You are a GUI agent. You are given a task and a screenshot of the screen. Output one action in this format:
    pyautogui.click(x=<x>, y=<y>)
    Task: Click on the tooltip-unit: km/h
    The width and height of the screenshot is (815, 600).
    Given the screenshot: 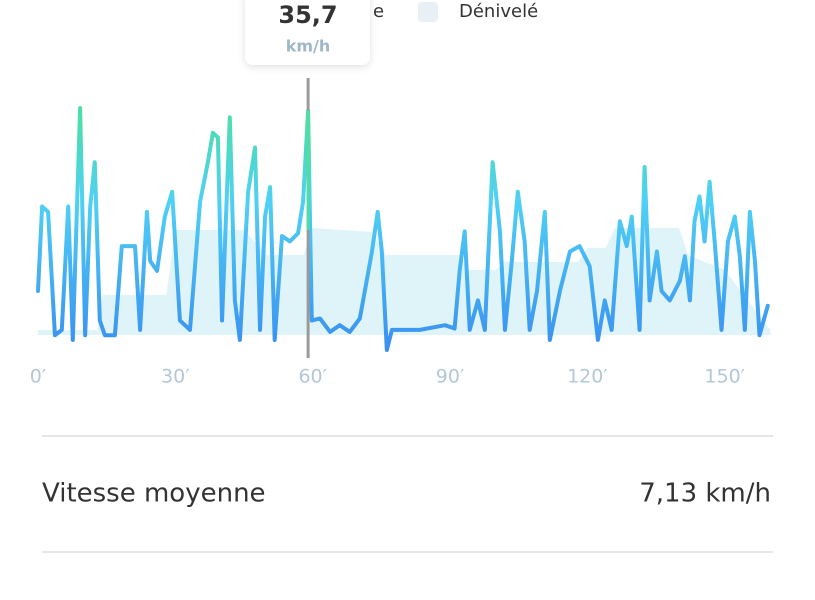 What is the action you would take?
    pyautogui.click(x=308, y=46)
    